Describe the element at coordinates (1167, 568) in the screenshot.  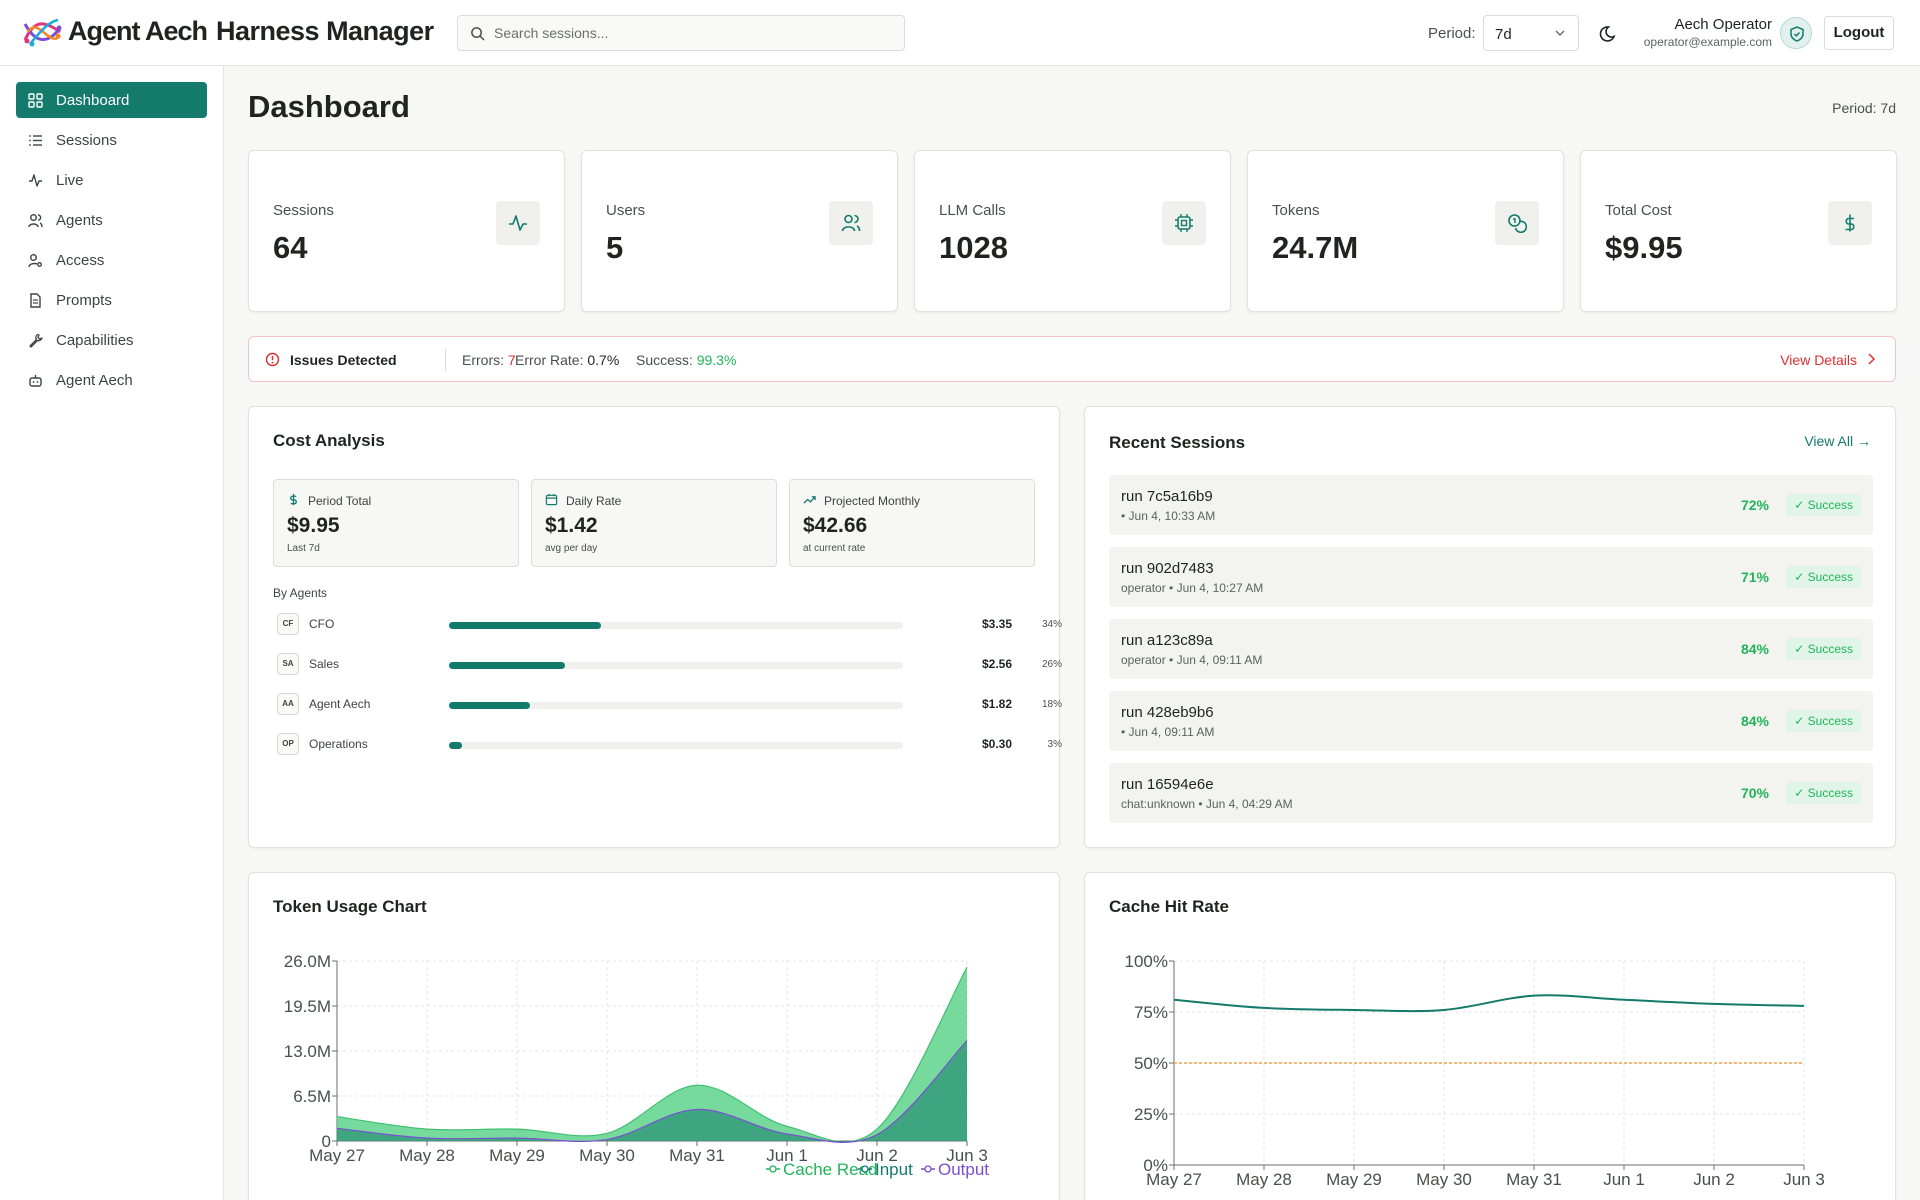
I see `session-name: run 902d7483` at that location.